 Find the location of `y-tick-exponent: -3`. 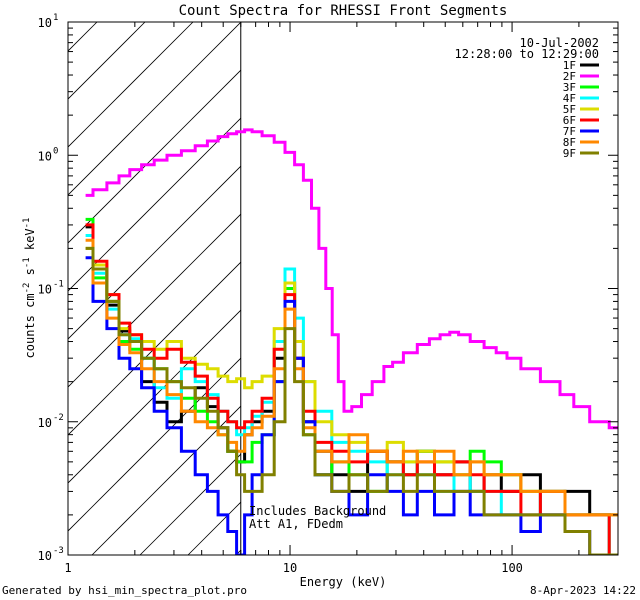

y-tick-exponent: -3 is located at coordinates (58, 551).